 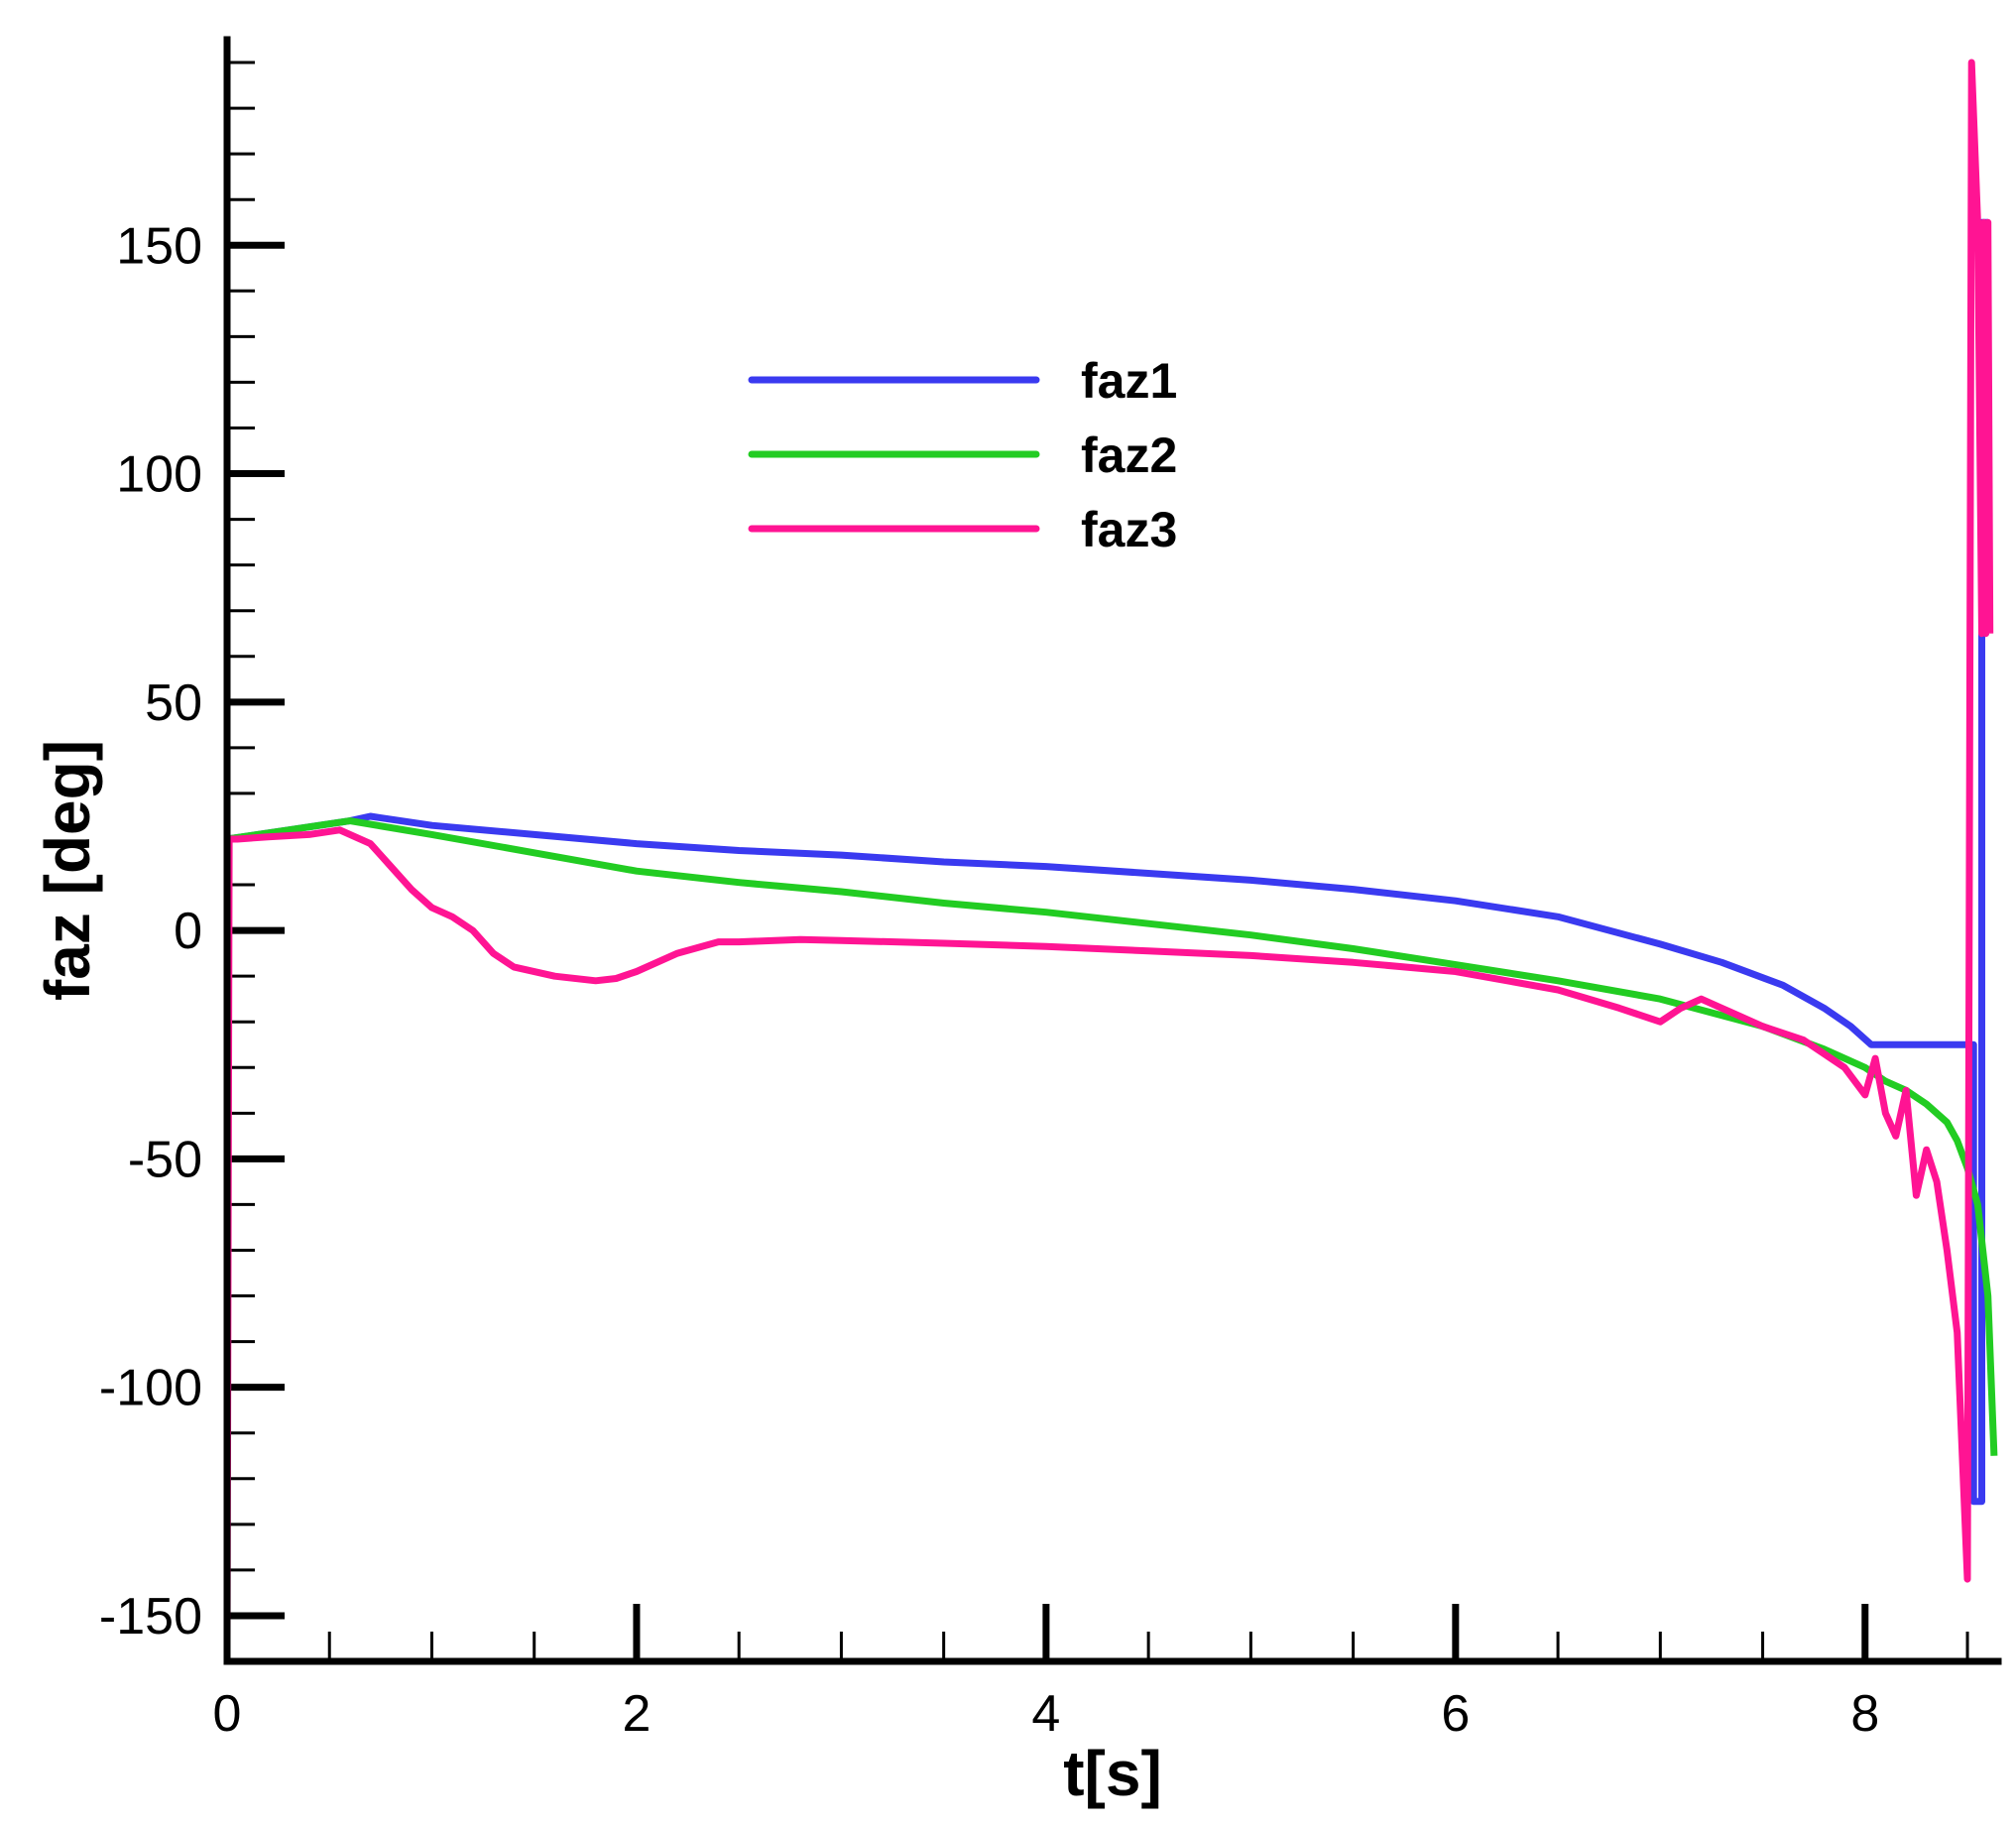 I want to click on x-tick-label: 4, so click(x=1046, y=1714).